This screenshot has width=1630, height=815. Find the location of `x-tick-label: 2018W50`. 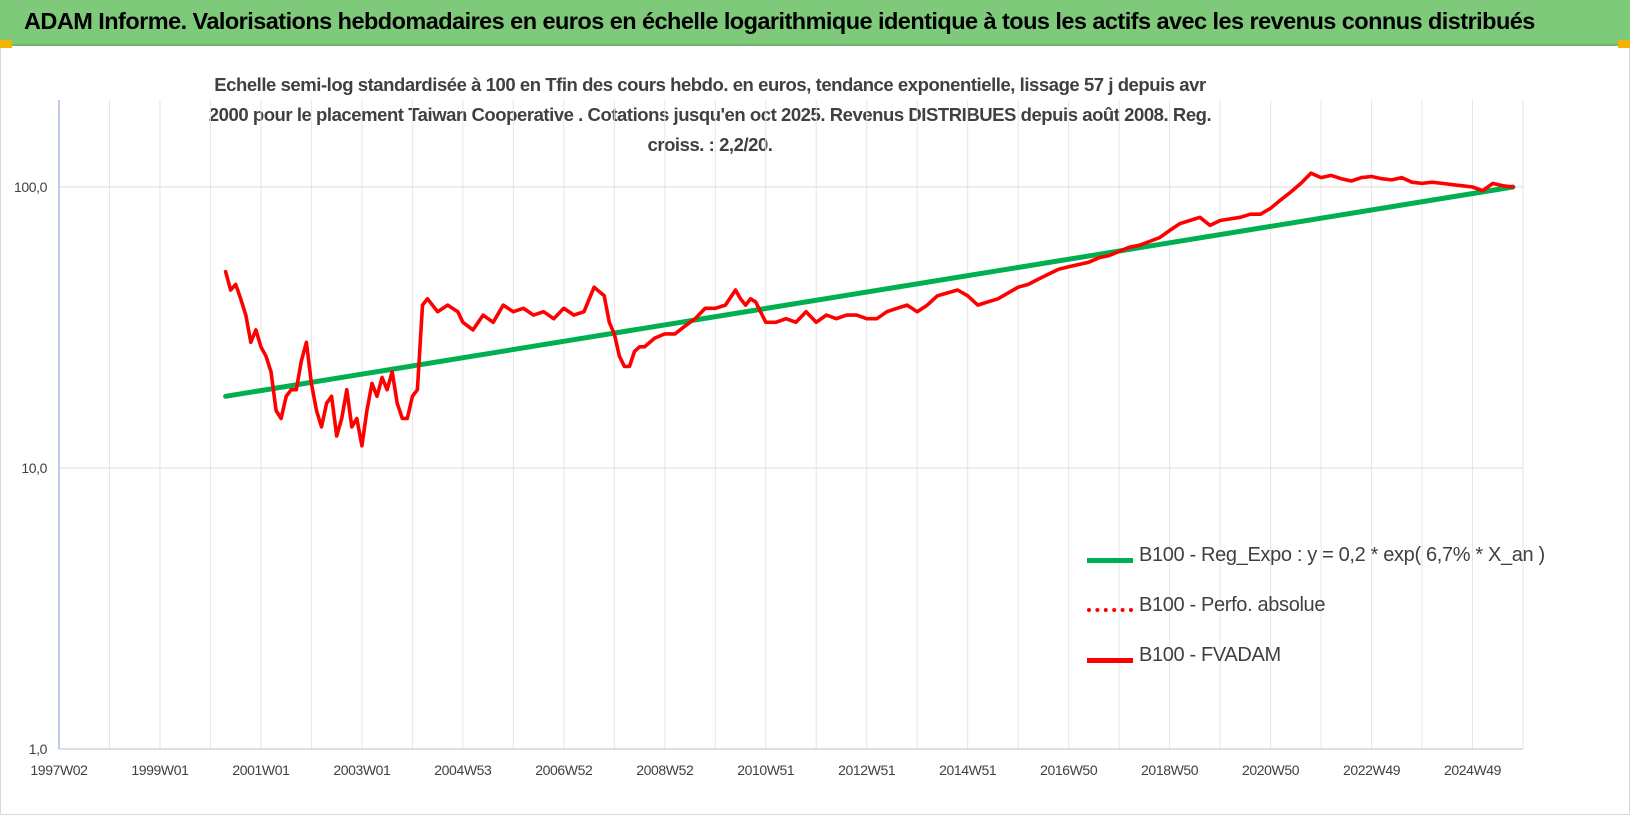

x-tick-label: 2018W50 is located at coordinates (1170, 770).